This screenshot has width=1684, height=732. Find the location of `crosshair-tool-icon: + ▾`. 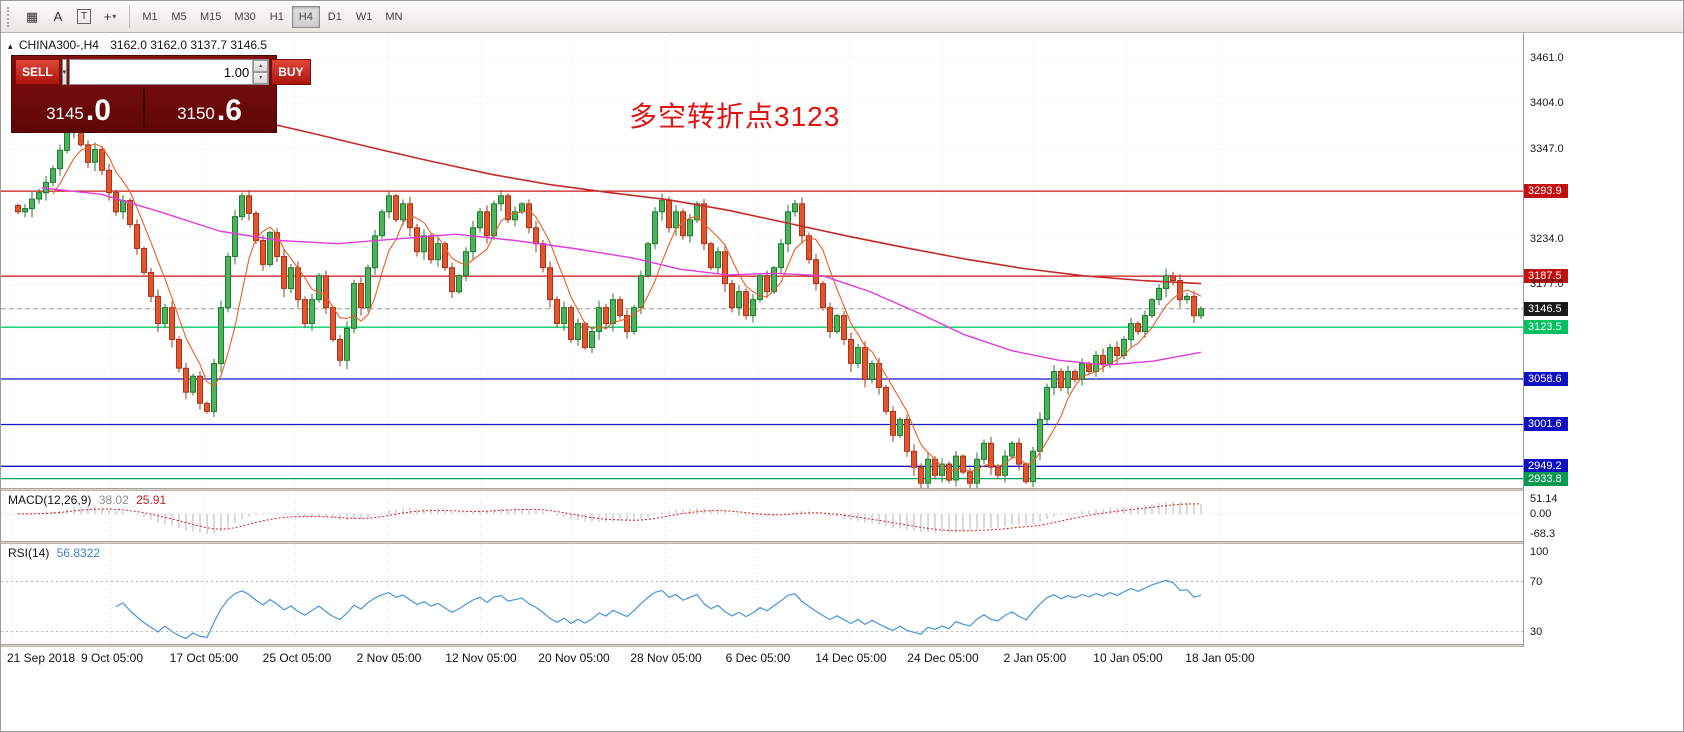

crosshair-tool-icon: + ▾ is located at coordinates (110, 17).